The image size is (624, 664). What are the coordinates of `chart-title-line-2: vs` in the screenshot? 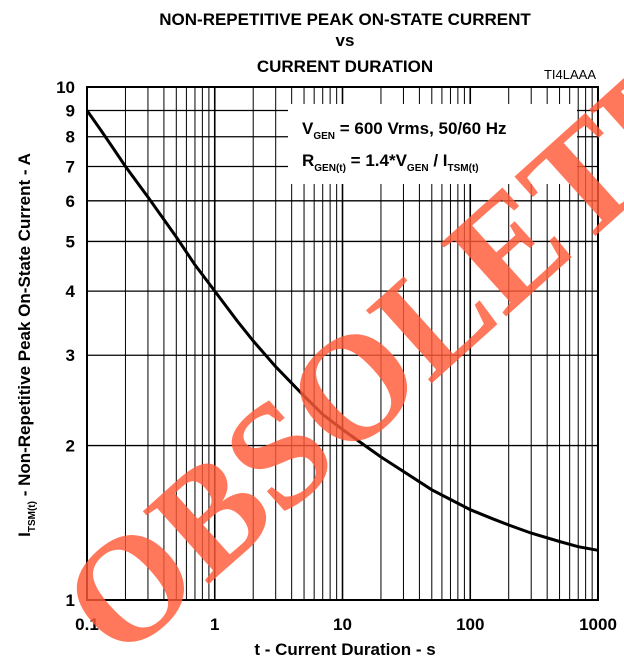 It's located at (345, 40).